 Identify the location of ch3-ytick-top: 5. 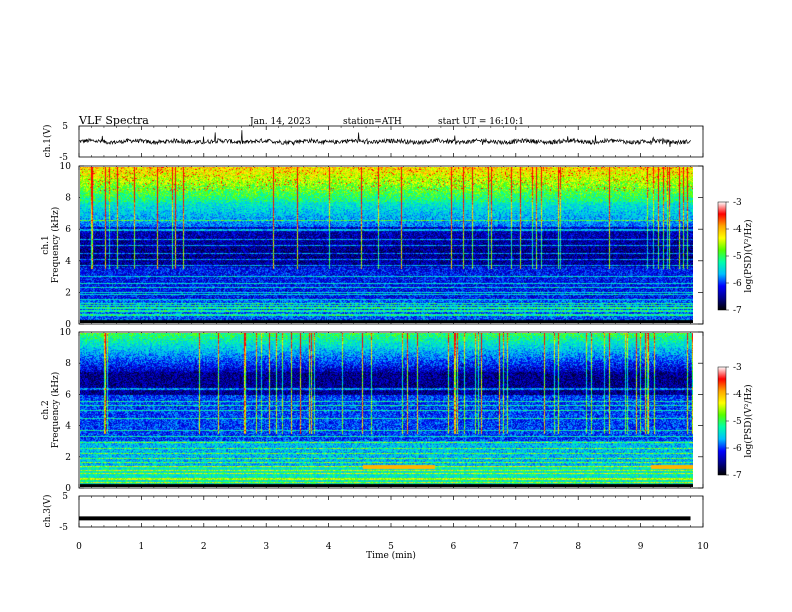
(65, 497).